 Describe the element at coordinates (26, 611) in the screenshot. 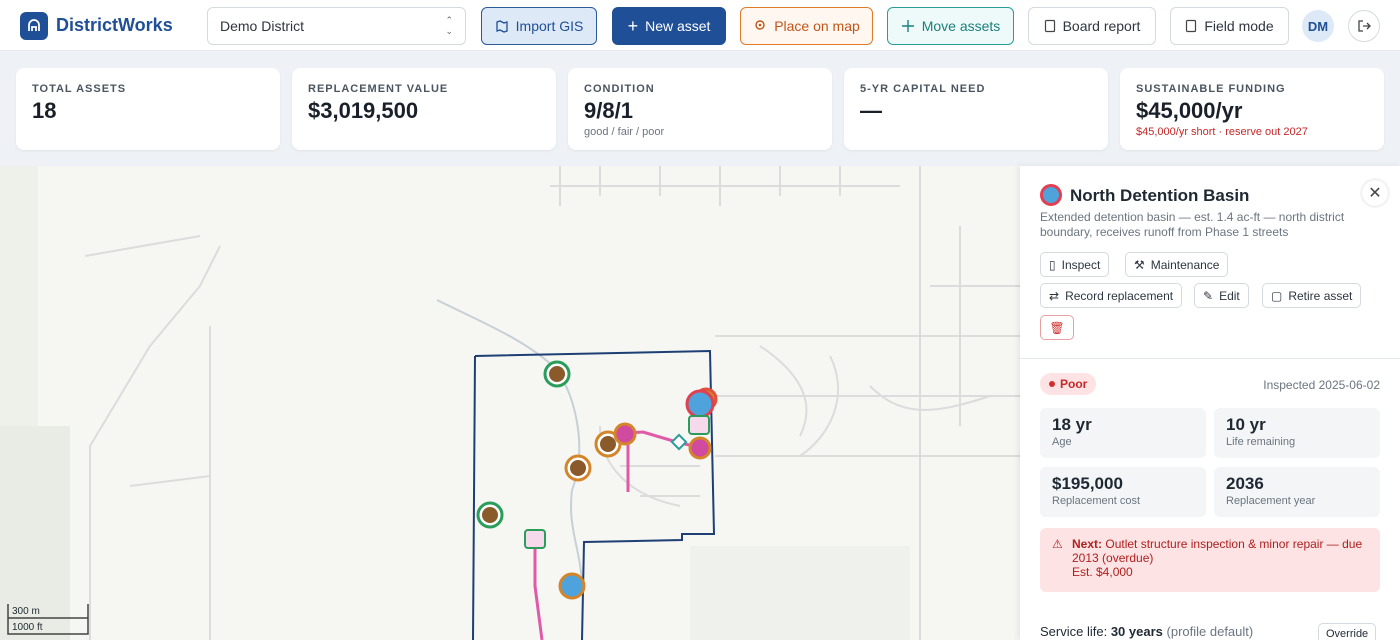

I see `scale-label: 300 m` at that location.